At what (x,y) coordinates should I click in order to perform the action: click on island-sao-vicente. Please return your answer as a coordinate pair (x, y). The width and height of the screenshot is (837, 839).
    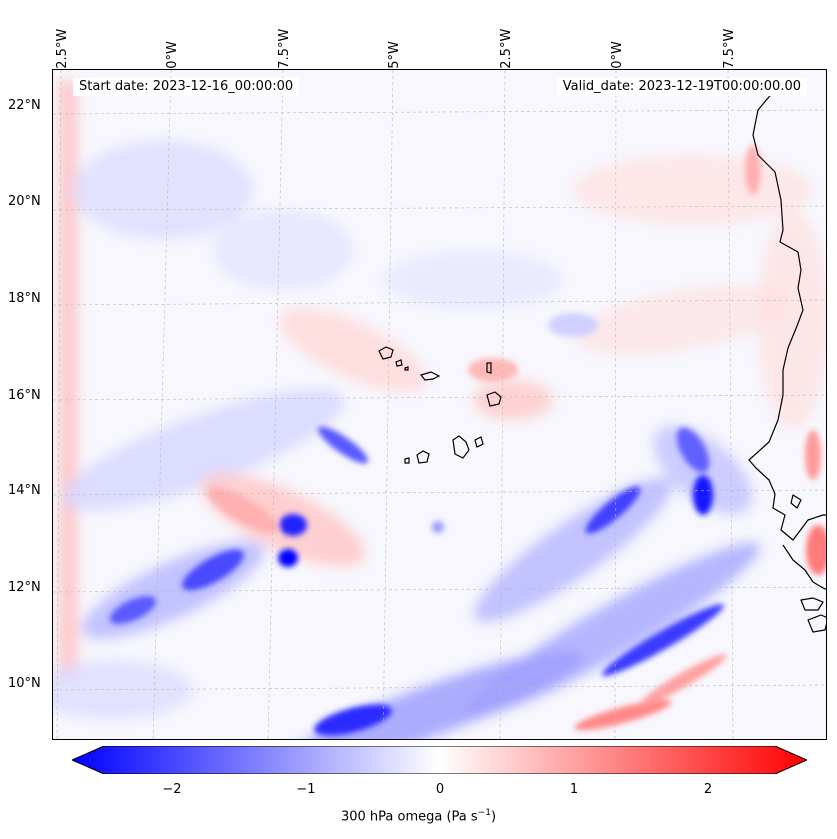
    Looking at the image, I should click on (399, 363).